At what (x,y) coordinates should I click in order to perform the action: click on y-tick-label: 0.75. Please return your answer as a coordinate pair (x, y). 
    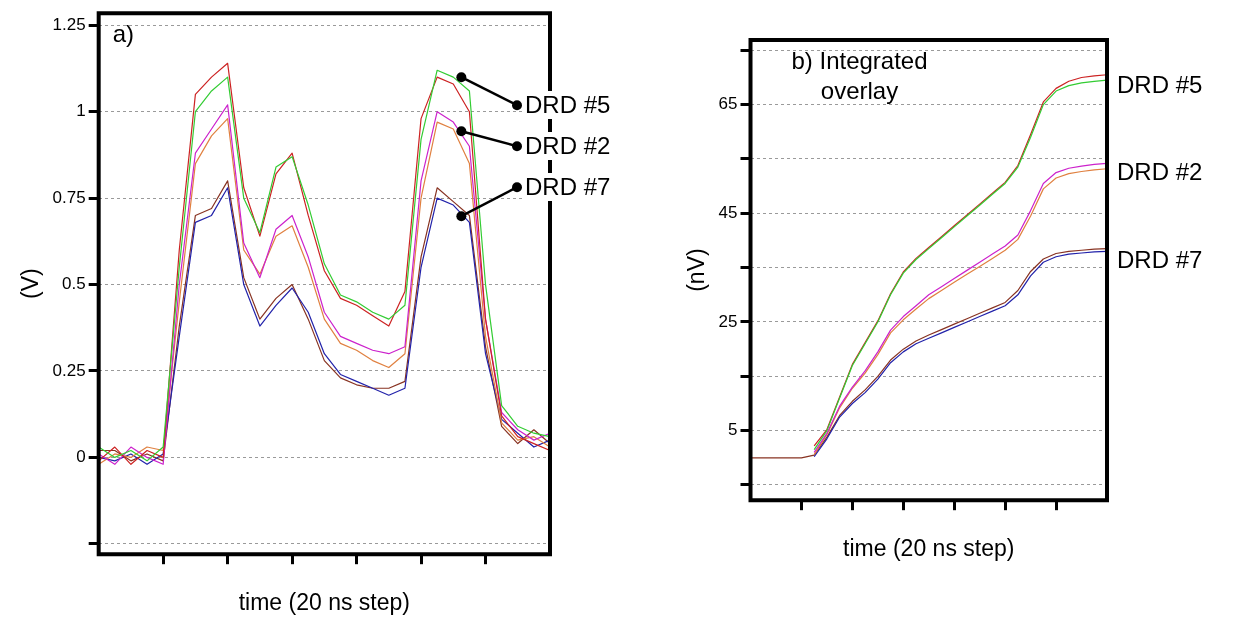
    Looking at the image, I should click on (69, 197).